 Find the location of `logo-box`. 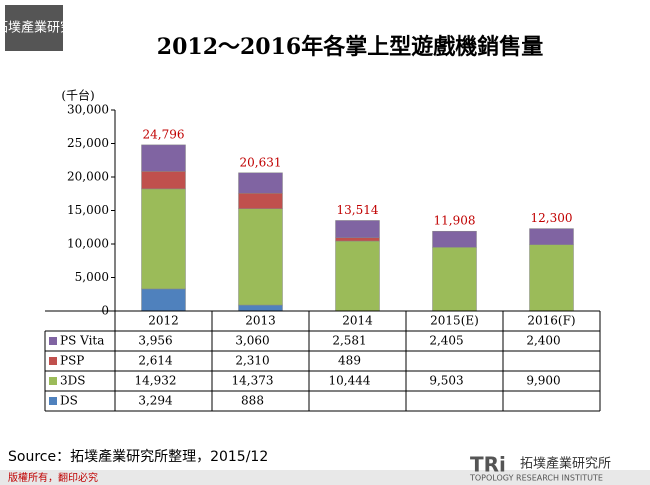

logo-box is located at coordinates (34, 28).